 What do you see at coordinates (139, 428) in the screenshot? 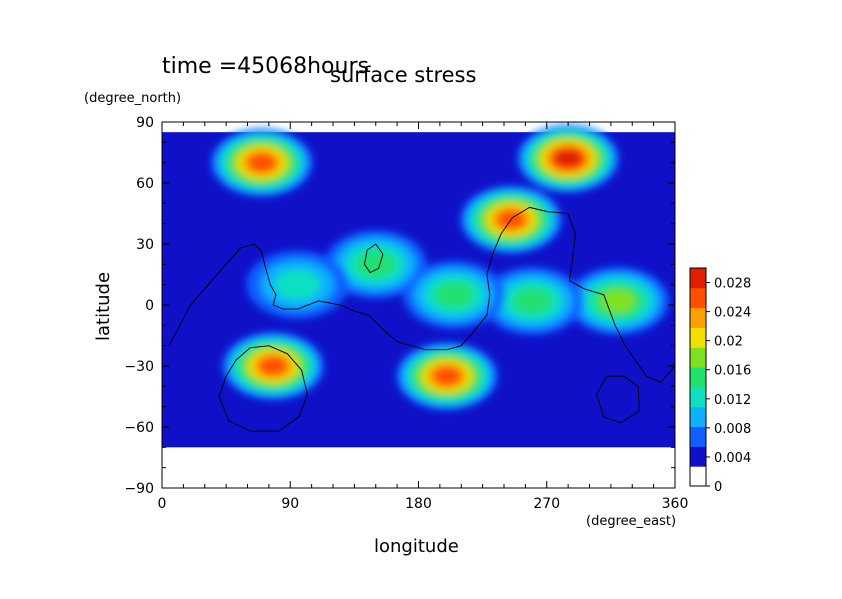
I see `y-tick-label: −60` at bounding box center [139, 428].